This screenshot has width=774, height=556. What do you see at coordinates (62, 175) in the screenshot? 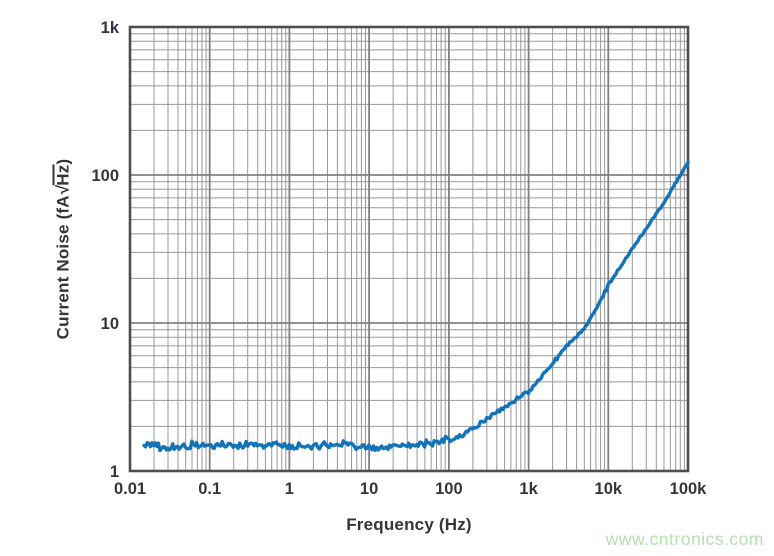
I see `y-axis-title-overline-text: Hz` at bounding box center [62, 175].